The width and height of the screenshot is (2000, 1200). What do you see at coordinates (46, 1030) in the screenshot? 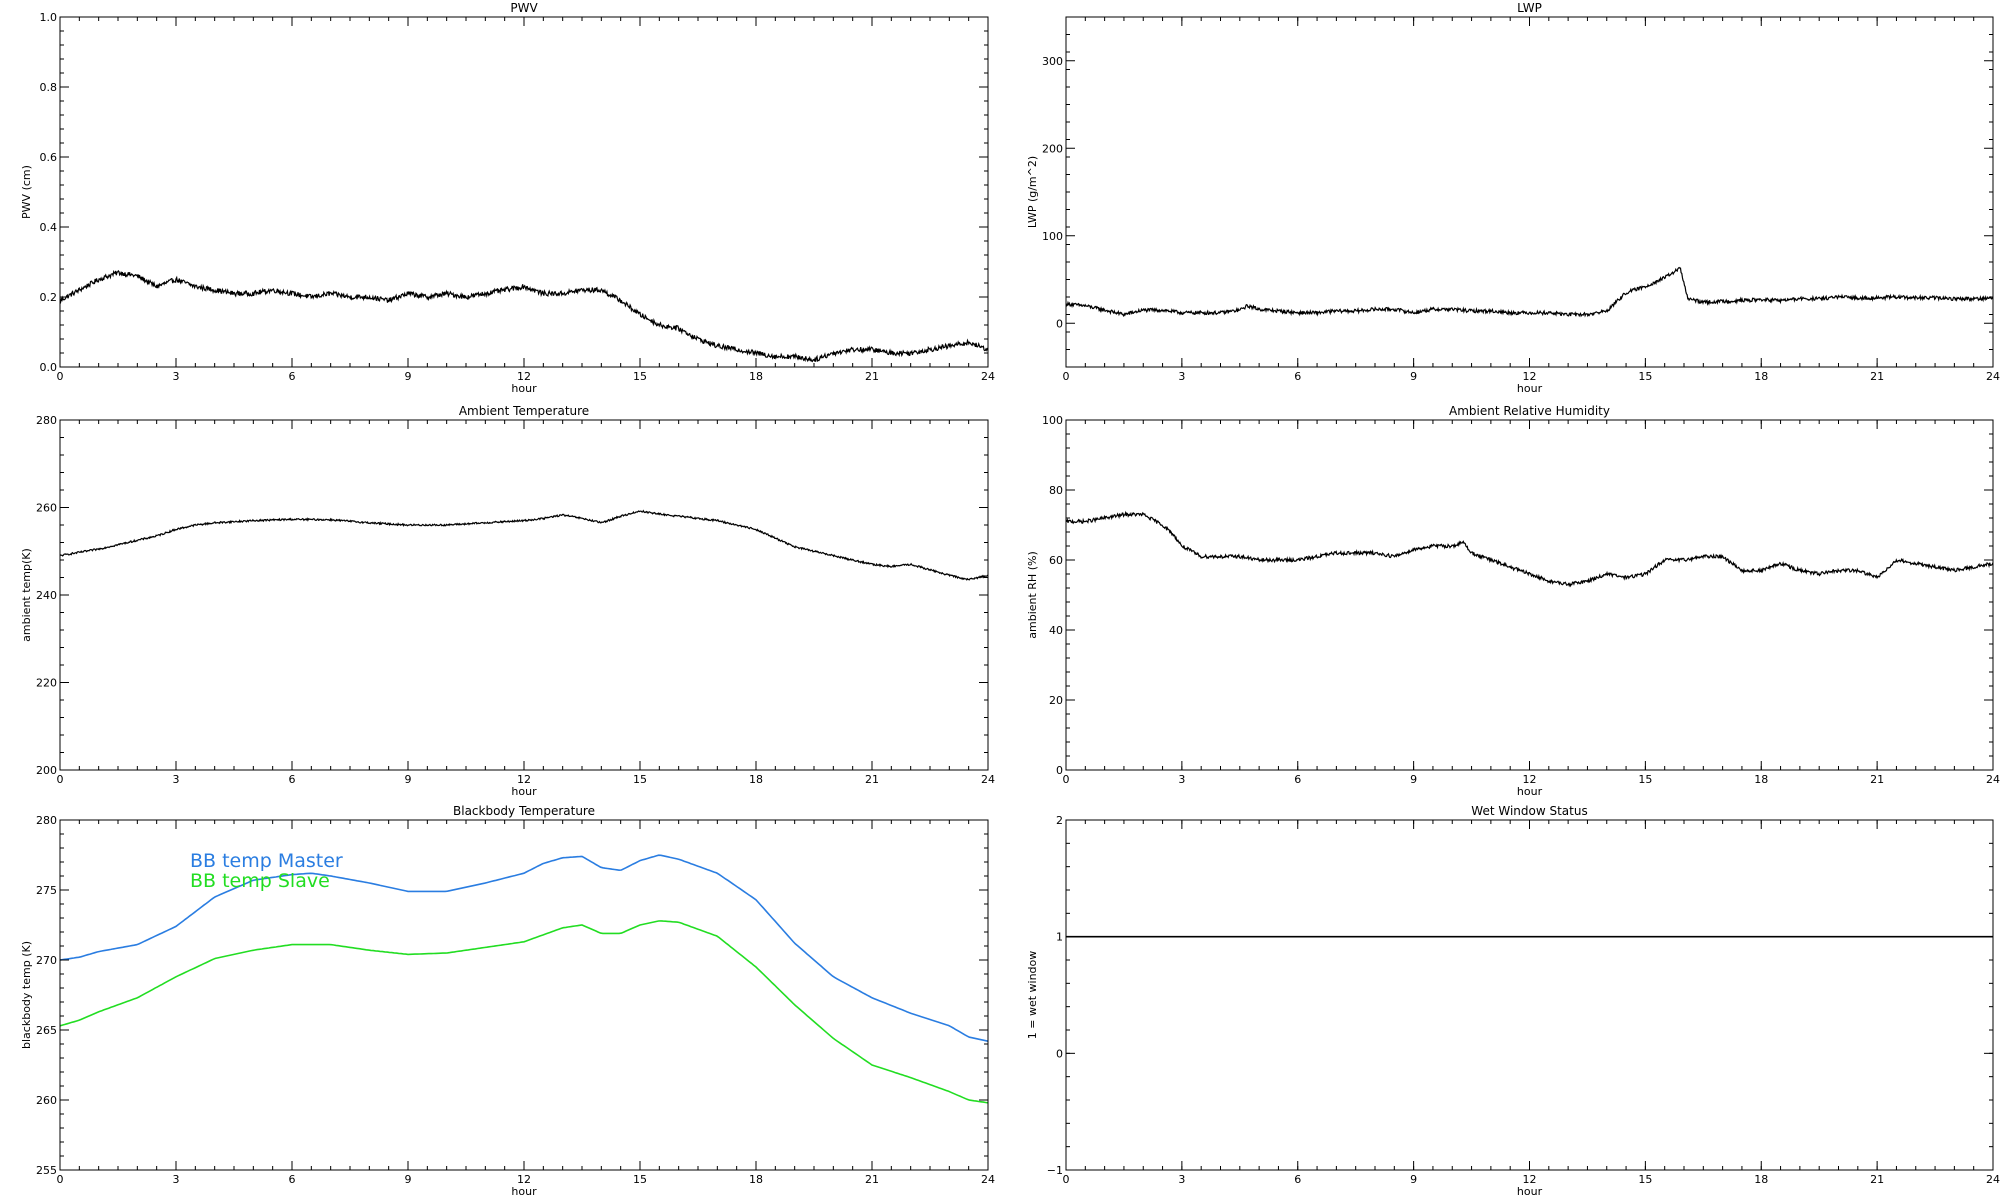
I see `y-tick-label: 265` at bounding box center [46, 1030].